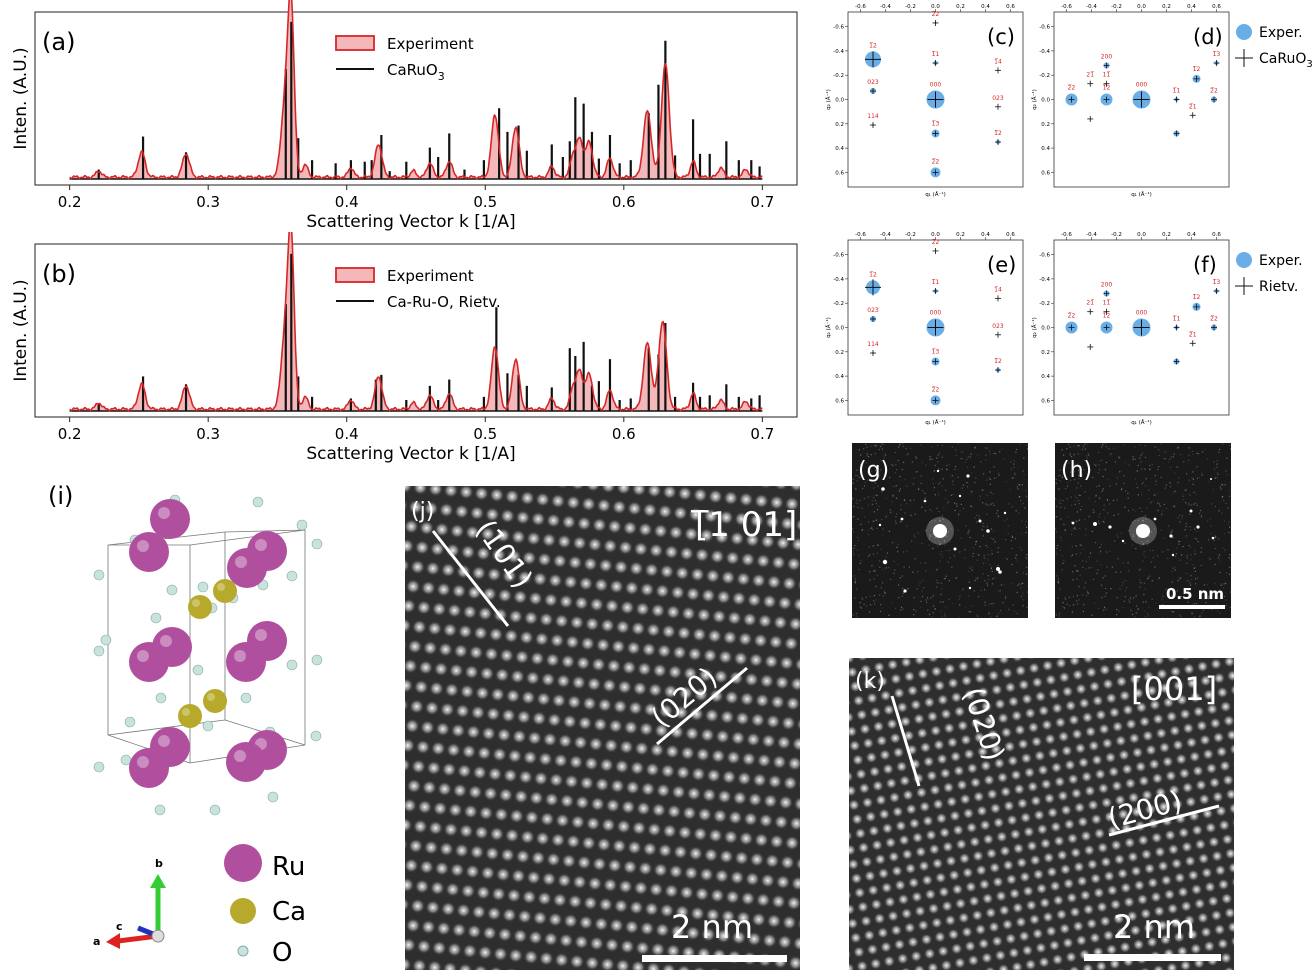 This screenshot has height=970, width=1315. Describe the element at coordinates (714, 958) in the screenshot. I see `scalebar` at that location.